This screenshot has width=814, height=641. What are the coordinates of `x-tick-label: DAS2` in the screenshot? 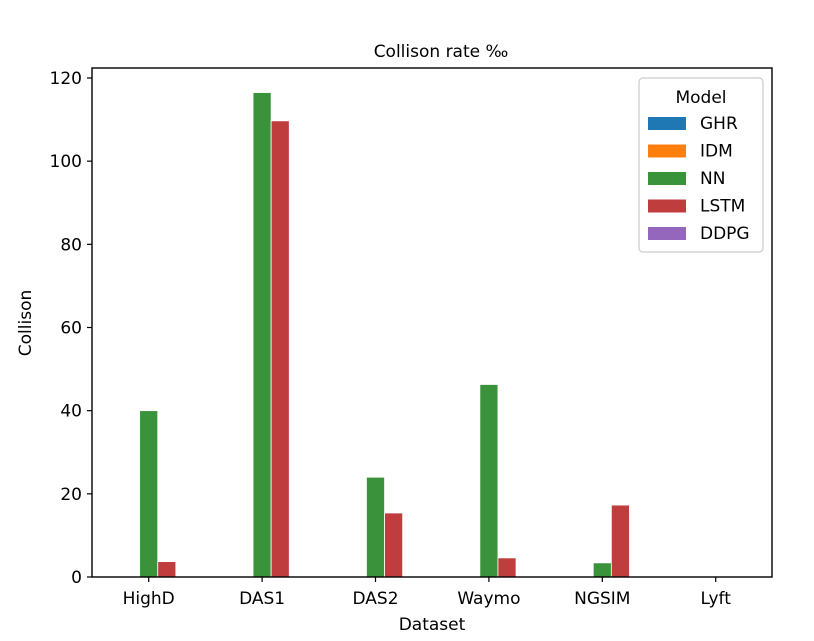 It's located at (375, 599).